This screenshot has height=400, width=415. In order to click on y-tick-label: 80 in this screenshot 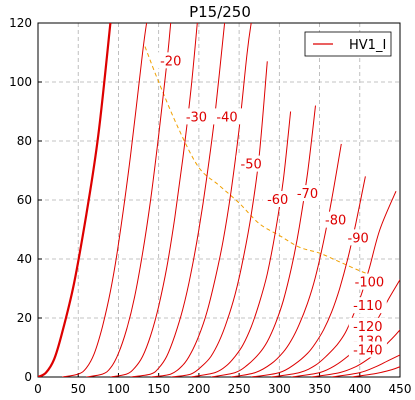, I will do `click(24, 141)`.